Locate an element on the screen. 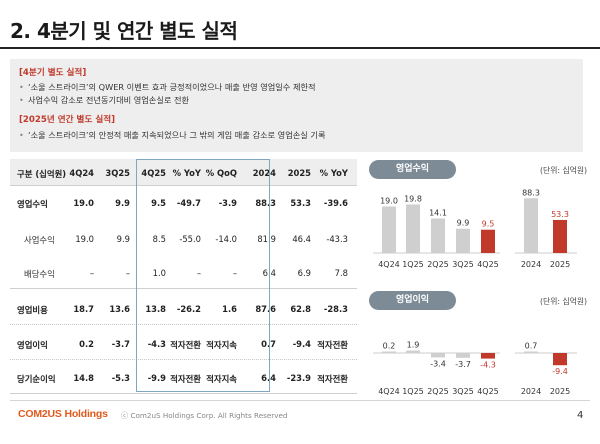 The image size is (600, 444). chart-value-label: 9.5 is located at coordinates (488, 224).